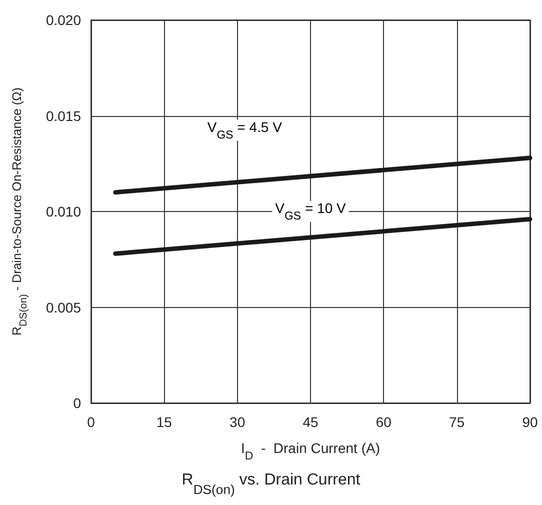 The height and width of the screenshot is (505, 542). I want to click on y-tick-label: 0.005, so click(64, 307).